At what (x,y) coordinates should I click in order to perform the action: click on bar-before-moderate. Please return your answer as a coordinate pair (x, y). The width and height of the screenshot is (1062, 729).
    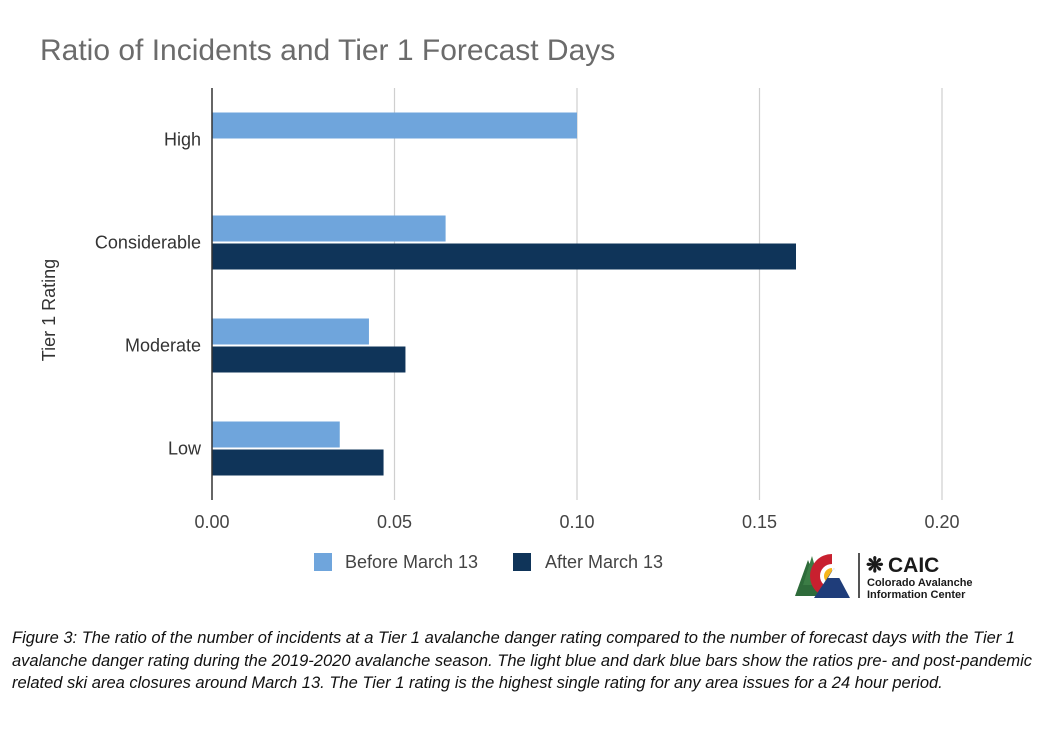
    Looking at the image, I should click on (290, 331).